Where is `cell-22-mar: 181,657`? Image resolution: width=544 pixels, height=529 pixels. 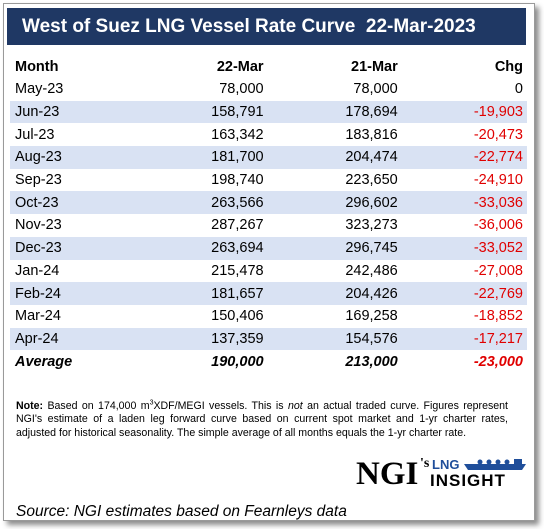 cell-22-mar: 181,657 is located at coordinates (198, 293).